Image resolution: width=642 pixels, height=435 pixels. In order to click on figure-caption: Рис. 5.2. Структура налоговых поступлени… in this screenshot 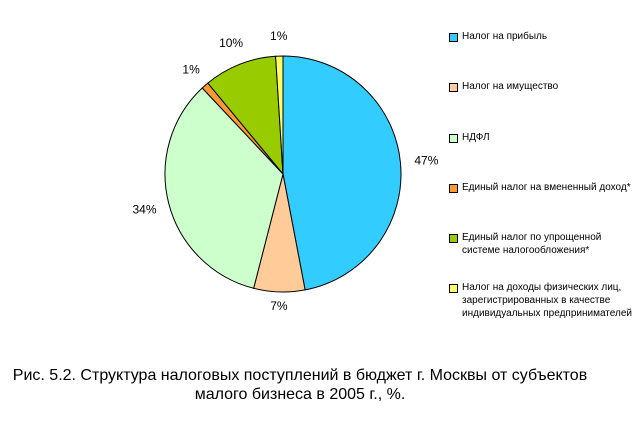, I will do `click(300, 385)`.